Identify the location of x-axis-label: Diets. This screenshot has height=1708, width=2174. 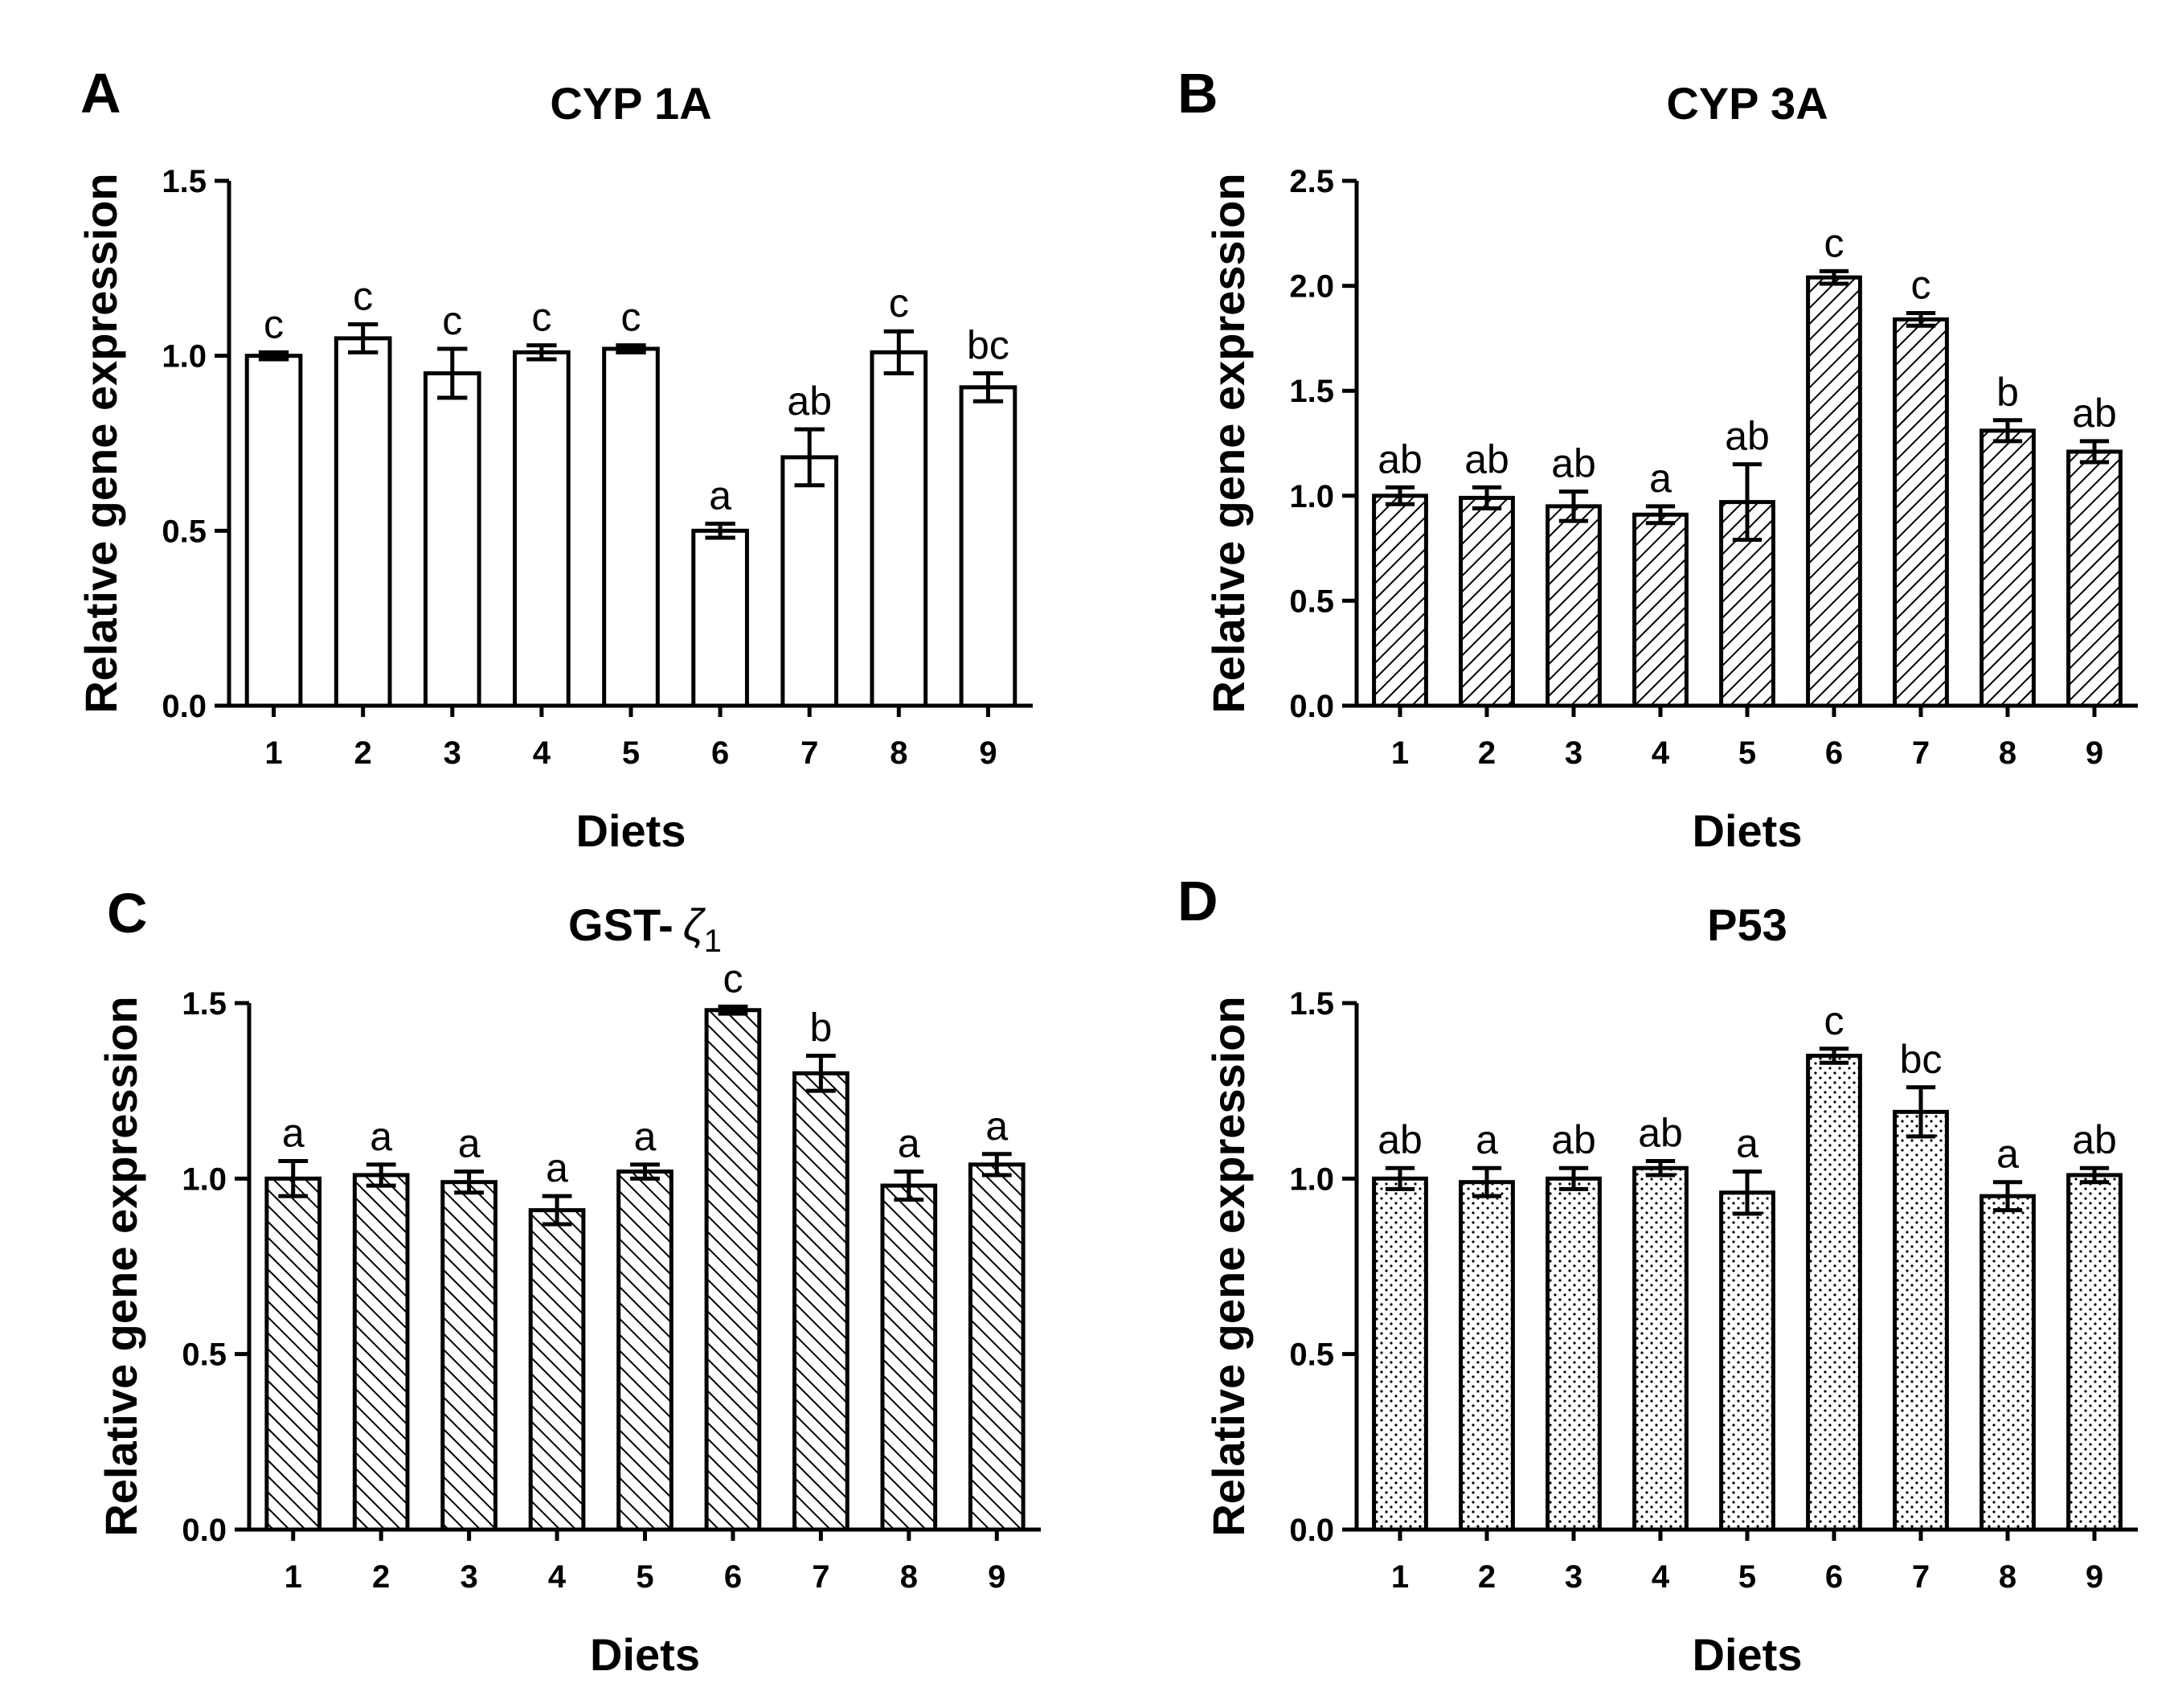
(631, 831).